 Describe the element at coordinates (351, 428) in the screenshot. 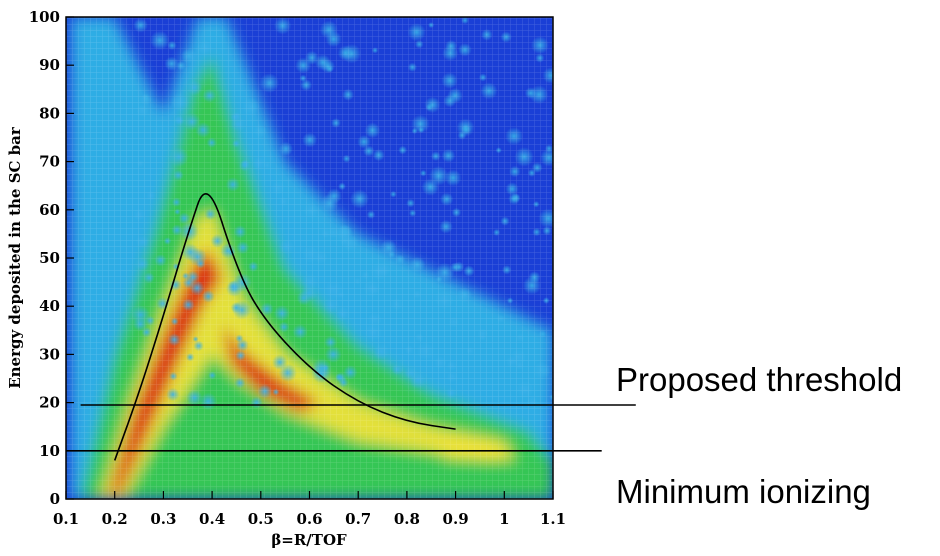

I see `reference-lines` at that location.